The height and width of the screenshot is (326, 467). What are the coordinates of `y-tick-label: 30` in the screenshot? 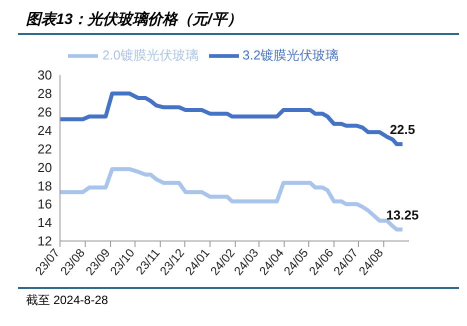 It's located at (45, 75).